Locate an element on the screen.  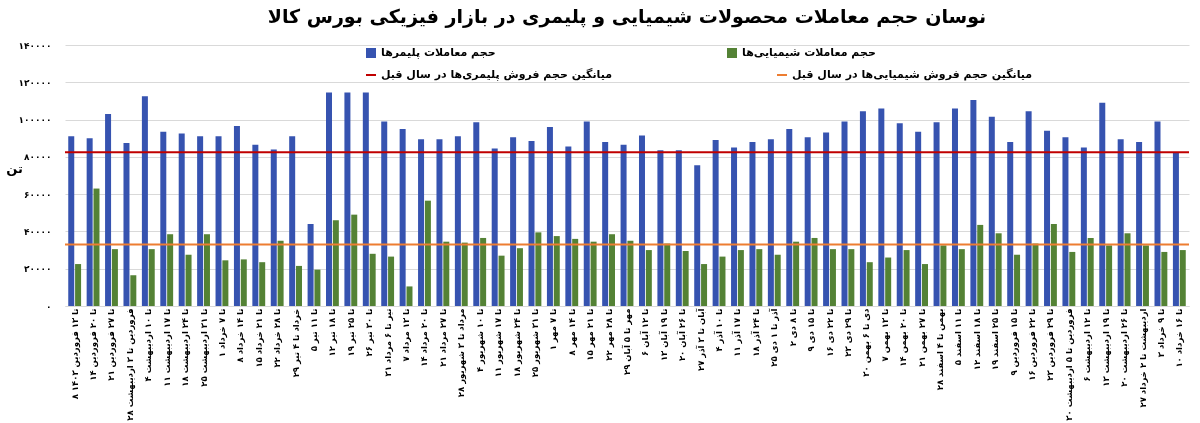
x-tick-label: ۲۲ تا ۲۸ خرداد is located at coordinates (278, 338).